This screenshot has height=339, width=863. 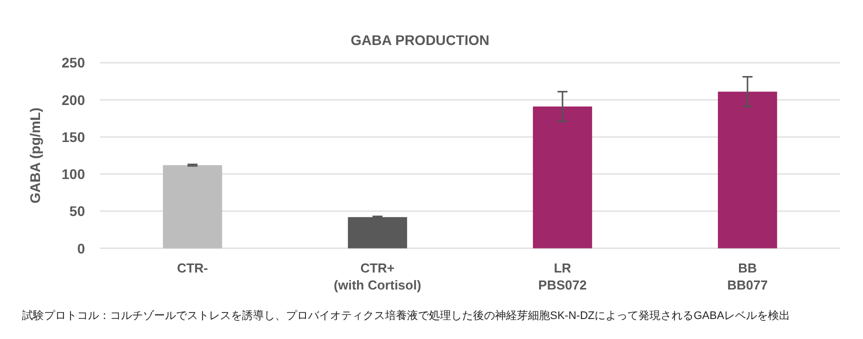 What do you see at coordinates (406, 315) in the screenshot?
I see `text: 試験プロトコル：コルチゾールでストレスを誘導し、プロバイオティクス培養液で処理した後の神経芽細胞SK-N-DZによって発現されるGABAレベルを検出` at bounding box center [406, 315].